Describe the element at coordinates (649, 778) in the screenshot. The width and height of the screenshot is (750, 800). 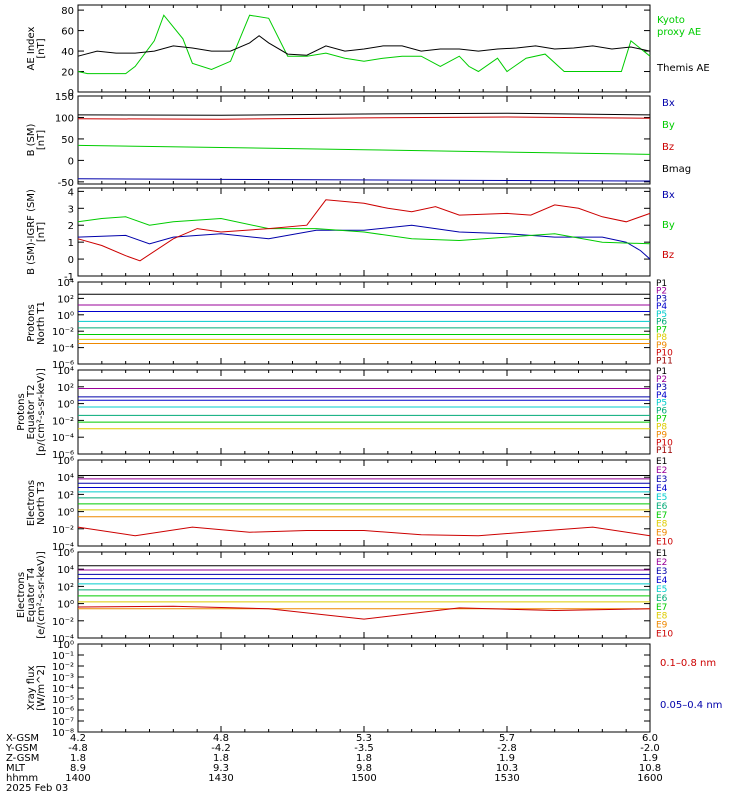
I see `footer-value: 1600` at that location.